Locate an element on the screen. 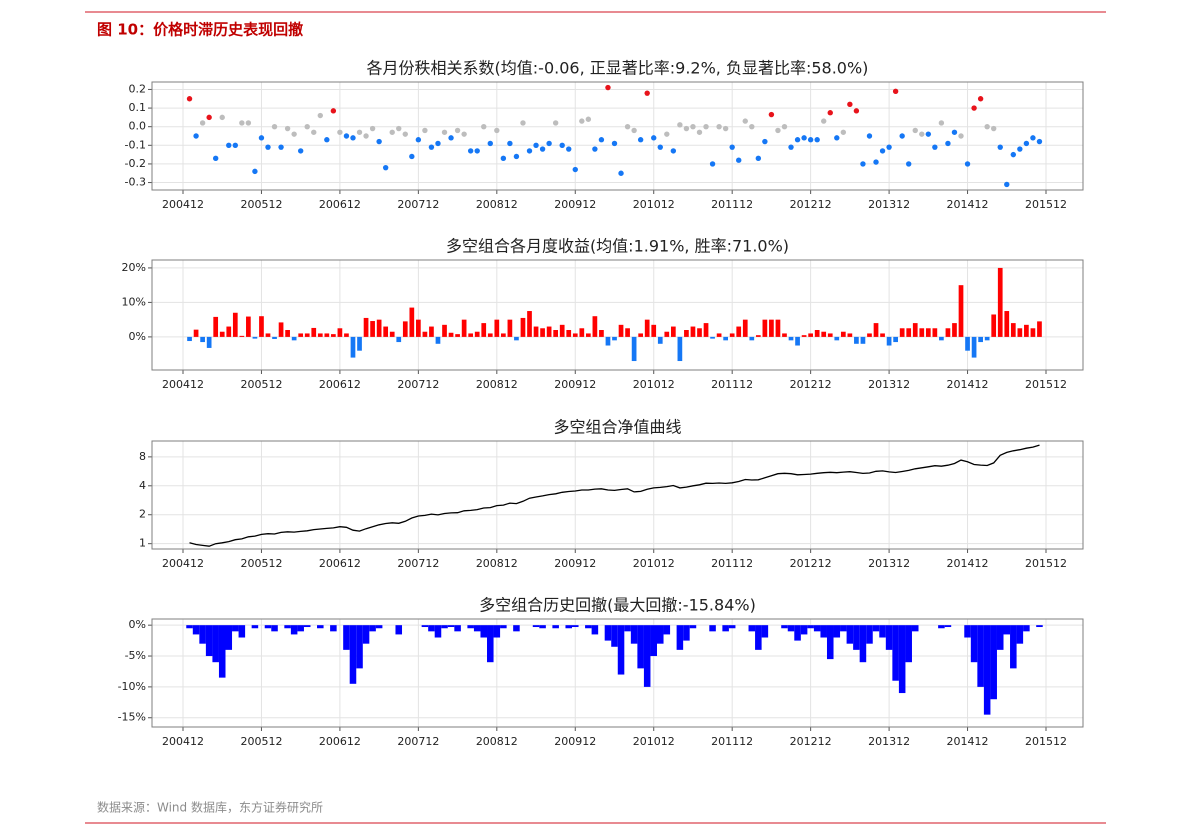  plot-frame is located at coordinates (617, 315).